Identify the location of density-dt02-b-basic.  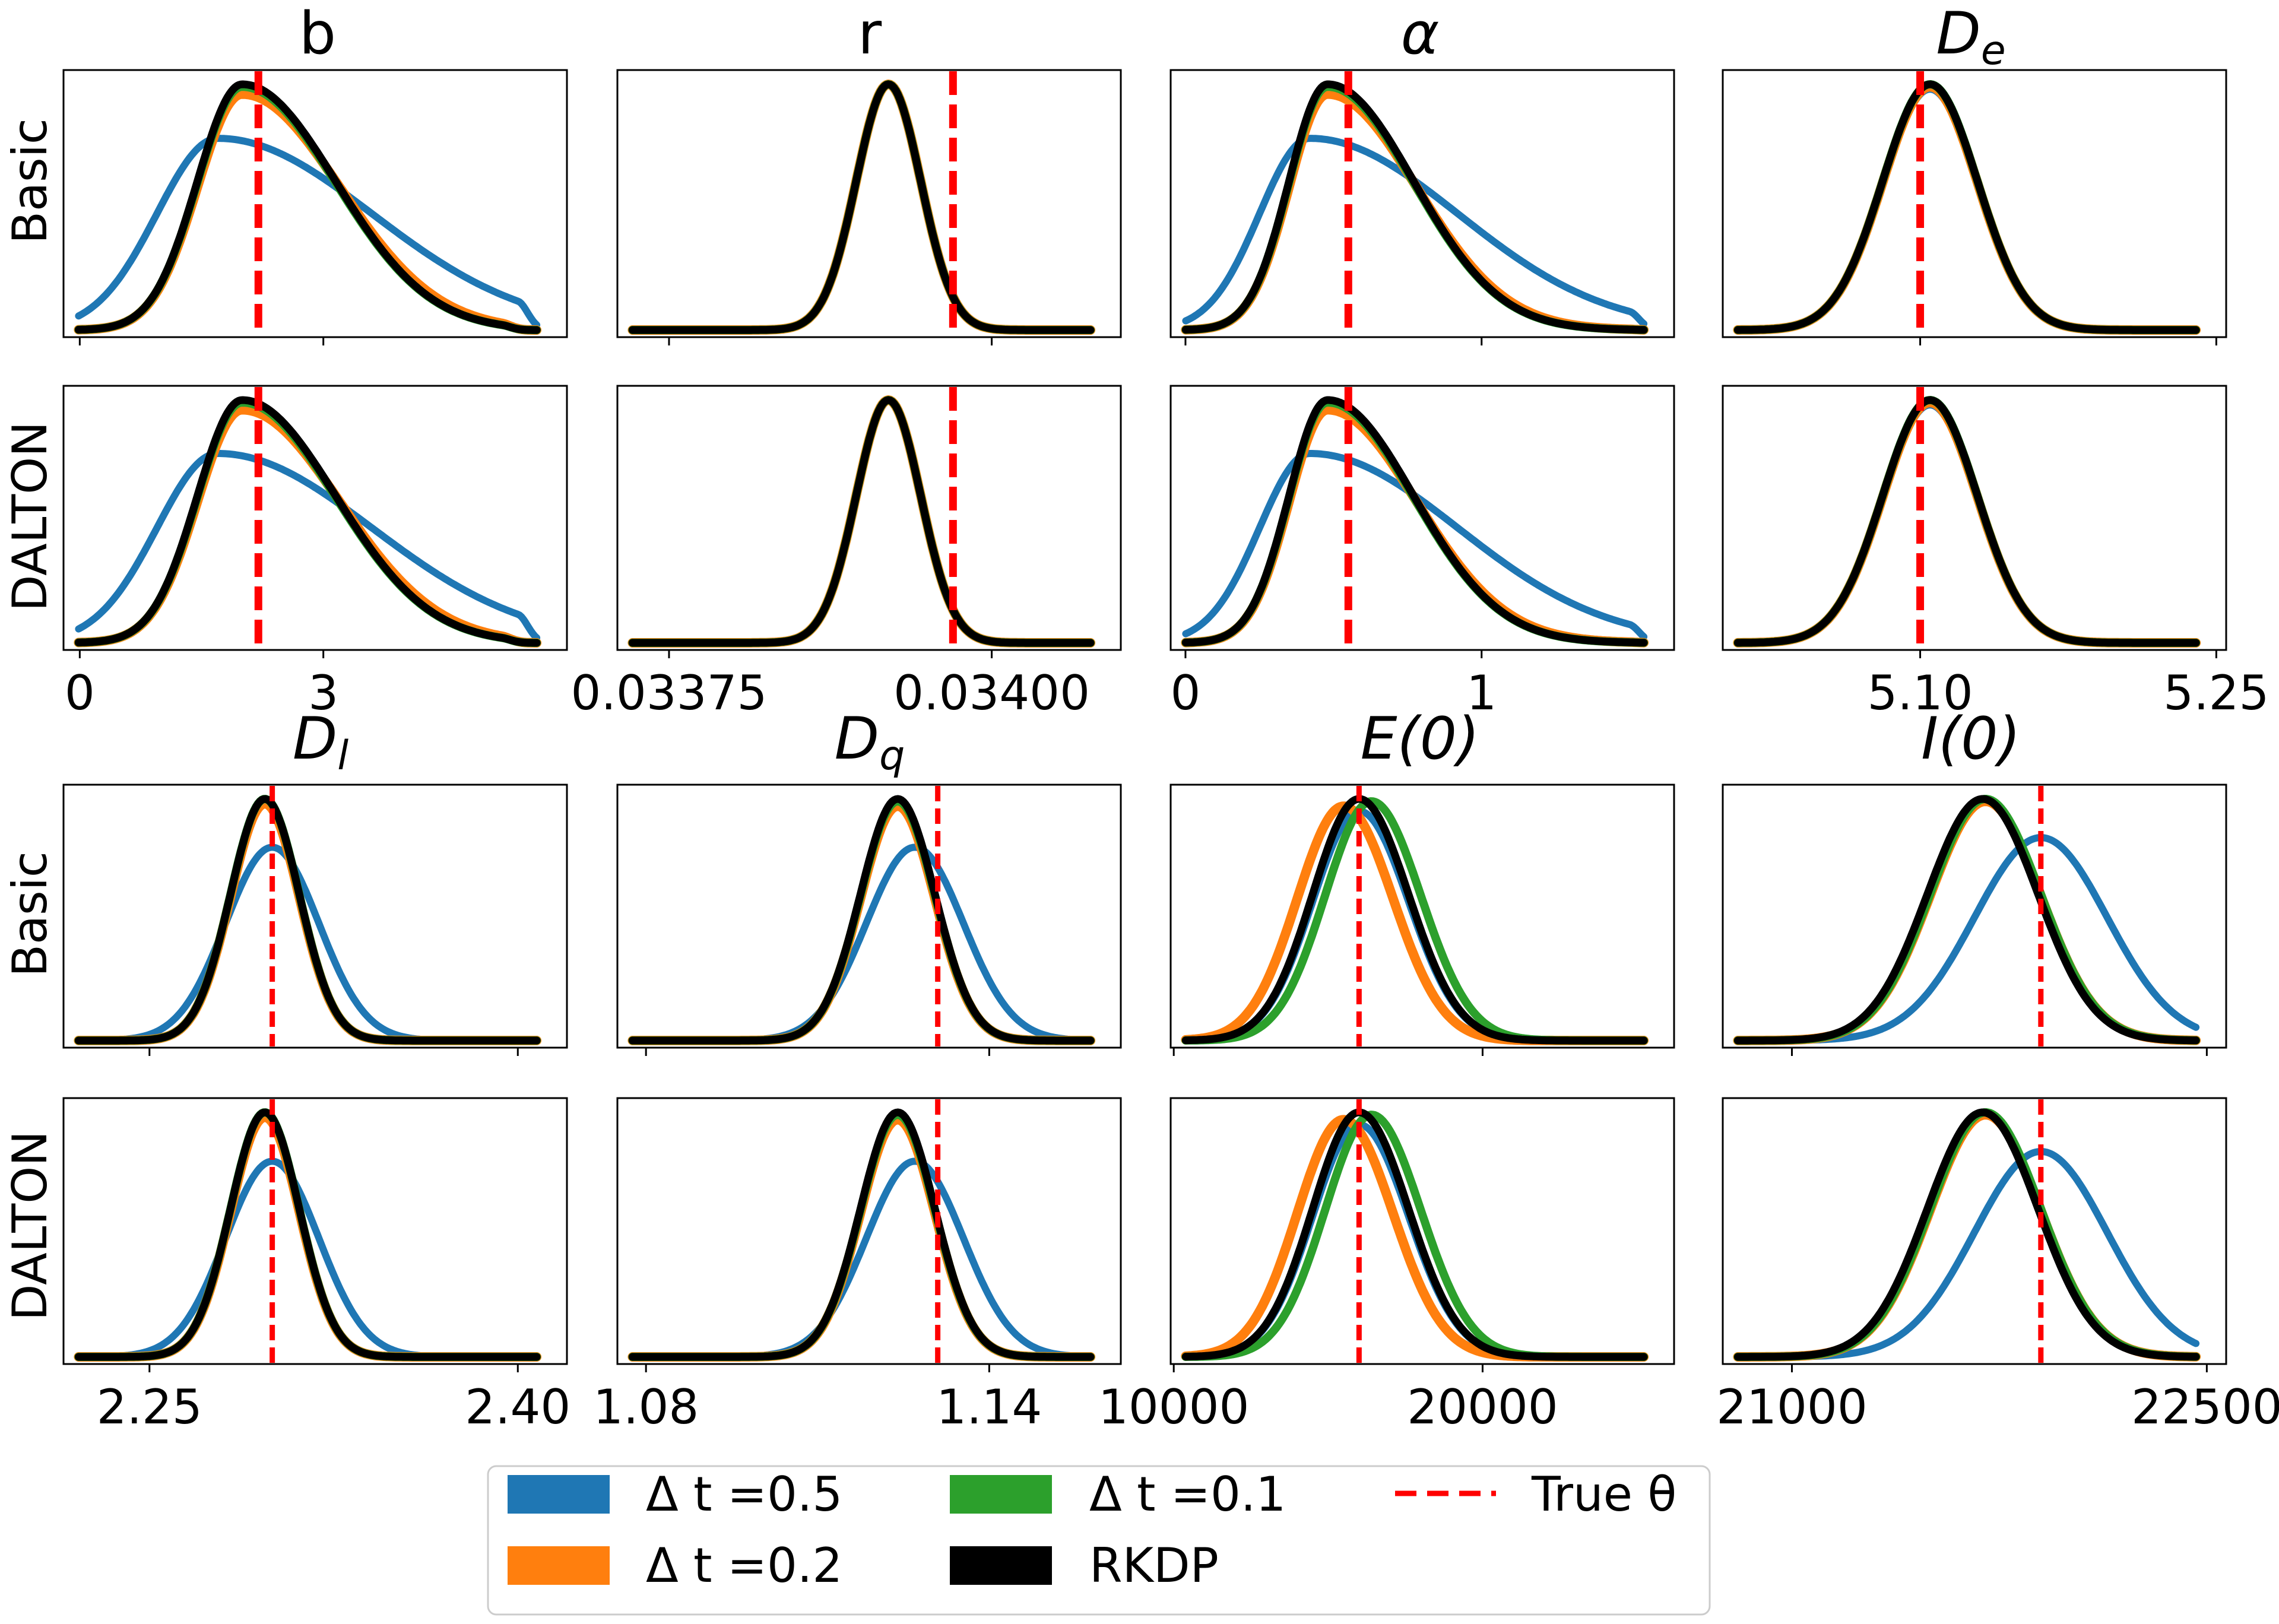
(308, 212).